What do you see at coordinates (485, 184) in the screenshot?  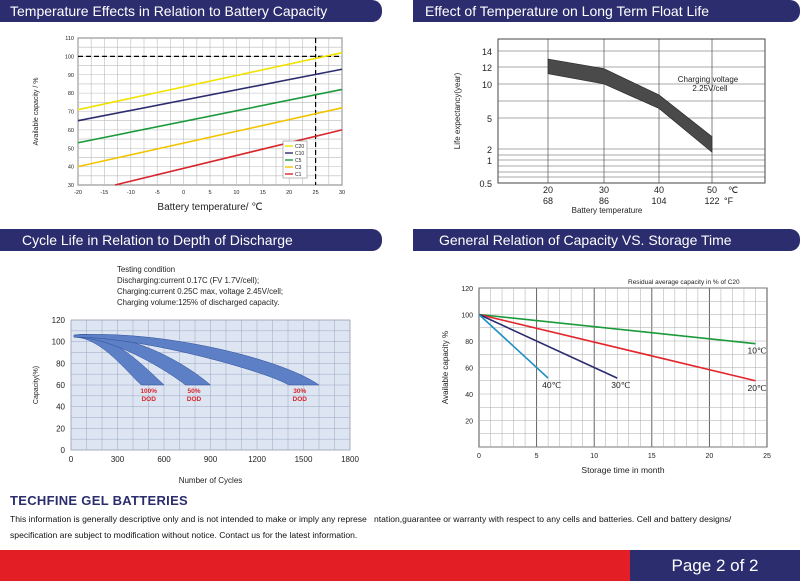 I see `y-tick-label: 0.5` at bounding box center [485, 184].